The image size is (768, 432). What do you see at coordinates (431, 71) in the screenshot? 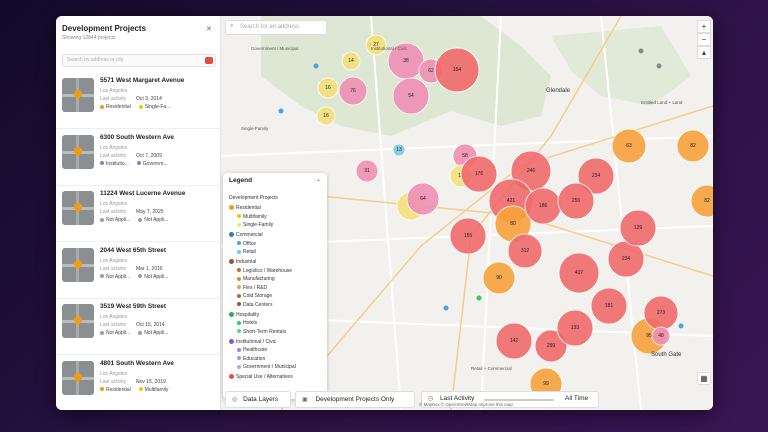
I see `cluster-count: 62` at bounding box center [431, 71].